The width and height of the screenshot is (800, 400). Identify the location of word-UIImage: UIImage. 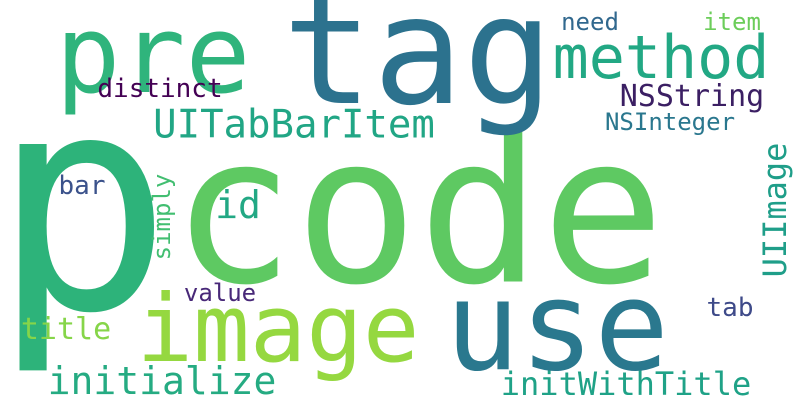
(775, 210).